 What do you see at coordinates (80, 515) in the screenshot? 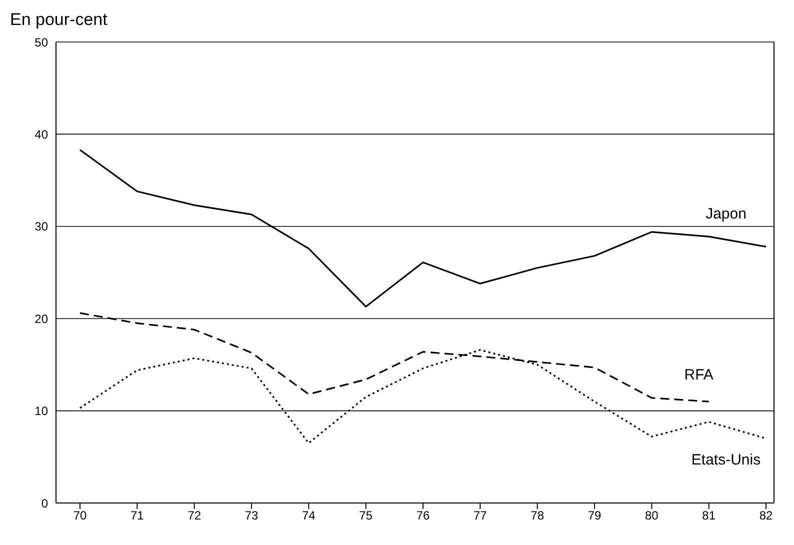
I see `x-tick-label: 70` at bounding box center [80, 515].